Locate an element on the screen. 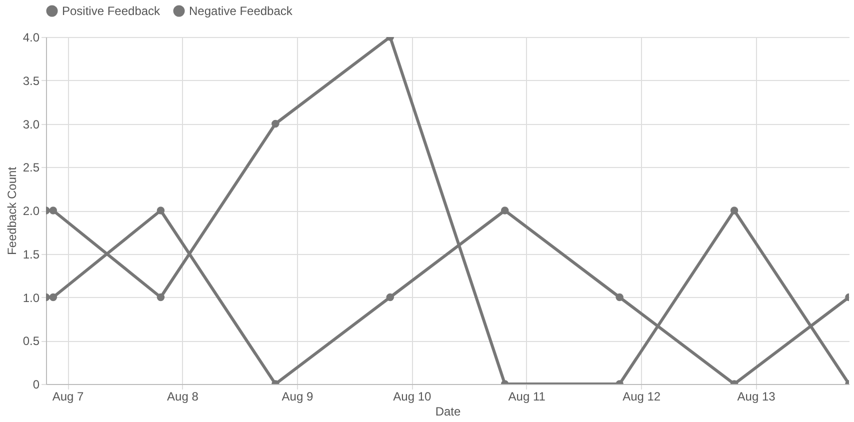 The image size is (854, 422). x-axis-title: Date is located at coordinates (448, 411).